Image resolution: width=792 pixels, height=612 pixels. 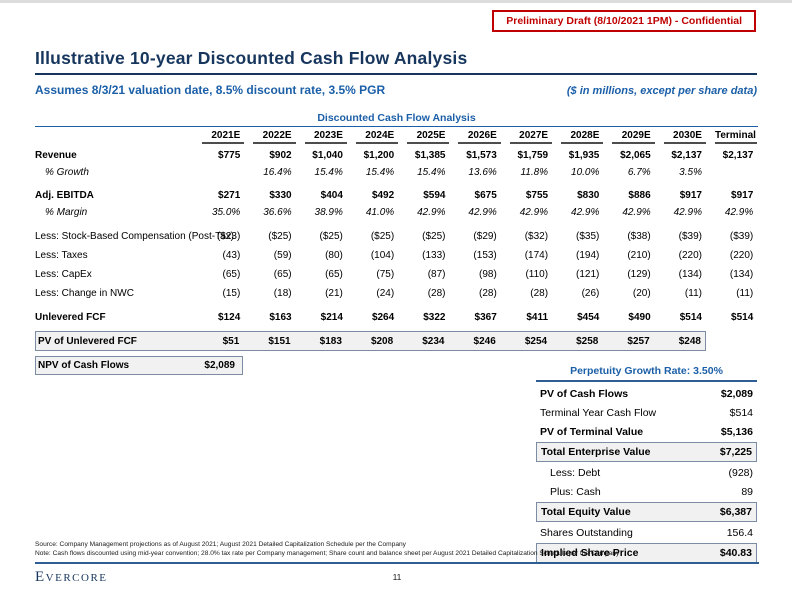 What do you see at coordinates (223, 137) in the screenshot?
I see `dcf-column-header: 2021E` at bounding box center [223, 137].